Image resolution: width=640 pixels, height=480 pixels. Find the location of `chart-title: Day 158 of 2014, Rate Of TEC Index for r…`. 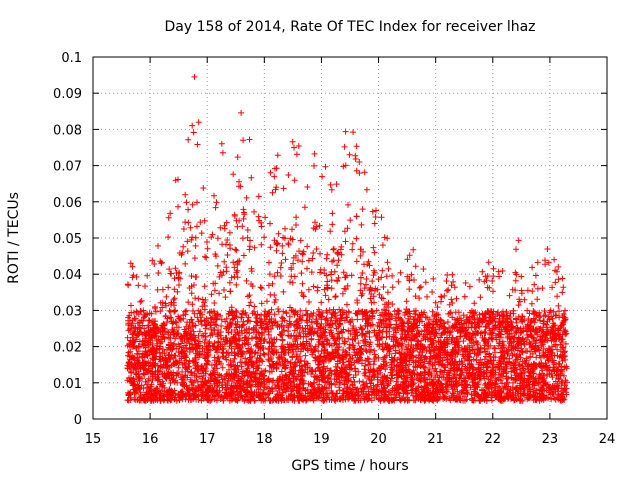

chart-title: Day 158 of 2014, Rate Of TEC Index for r… is located at coordinates (349, 27).